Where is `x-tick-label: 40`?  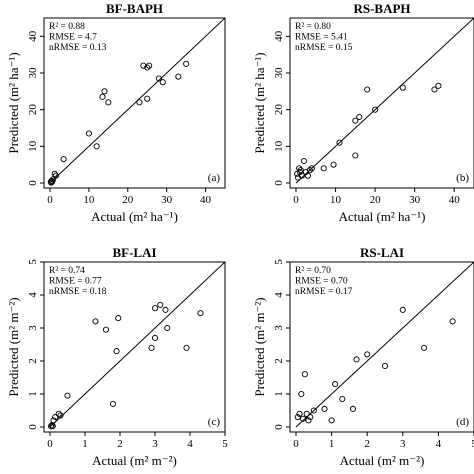 x-tick-label: 40 is located at coordinates (206, 200).